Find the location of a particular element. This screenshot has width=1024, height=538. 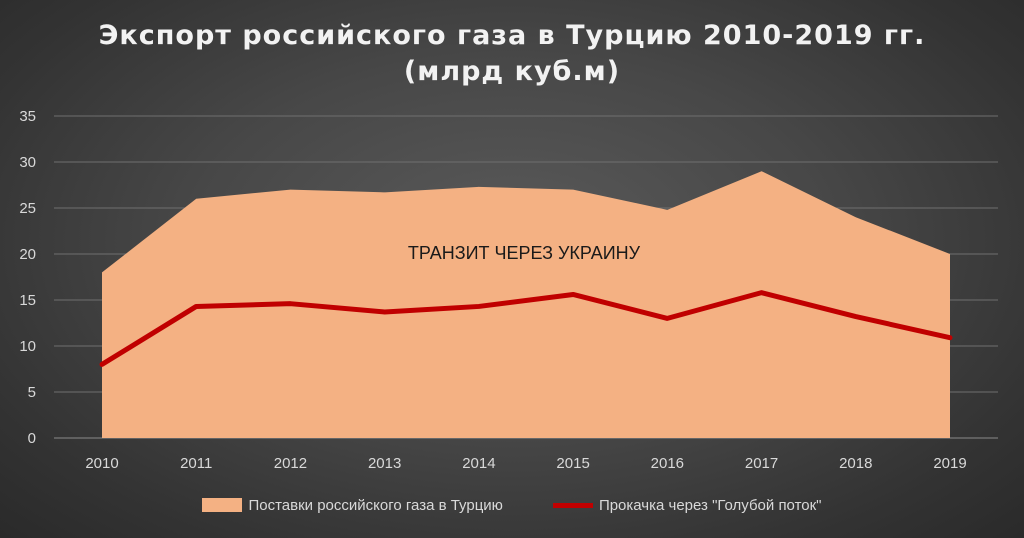

y-tick-label-15: 15 is located at coordinates (27, 300).